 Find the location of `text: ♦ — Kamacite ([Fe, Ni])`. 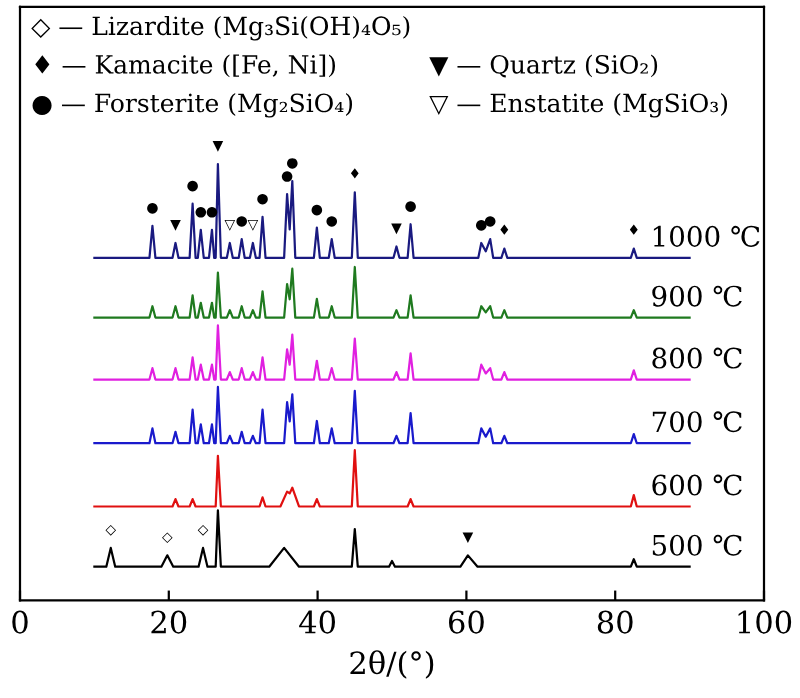

text: ♦ — Kamacite ([Fe, Ni]) is located at coordinates (185, 66).